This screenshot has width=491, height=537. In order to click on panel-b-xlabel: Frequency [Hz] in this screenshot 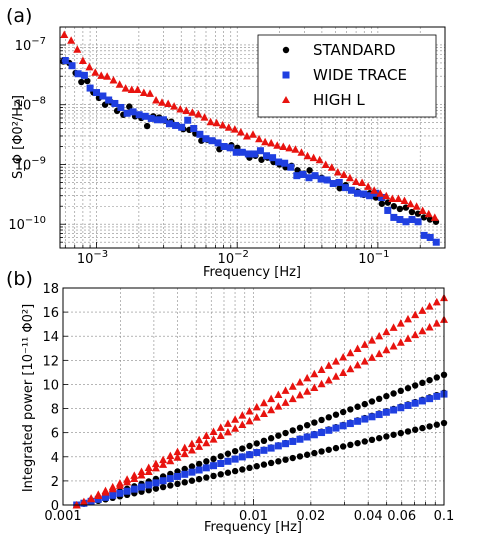, I will do `click(253, 527)`.